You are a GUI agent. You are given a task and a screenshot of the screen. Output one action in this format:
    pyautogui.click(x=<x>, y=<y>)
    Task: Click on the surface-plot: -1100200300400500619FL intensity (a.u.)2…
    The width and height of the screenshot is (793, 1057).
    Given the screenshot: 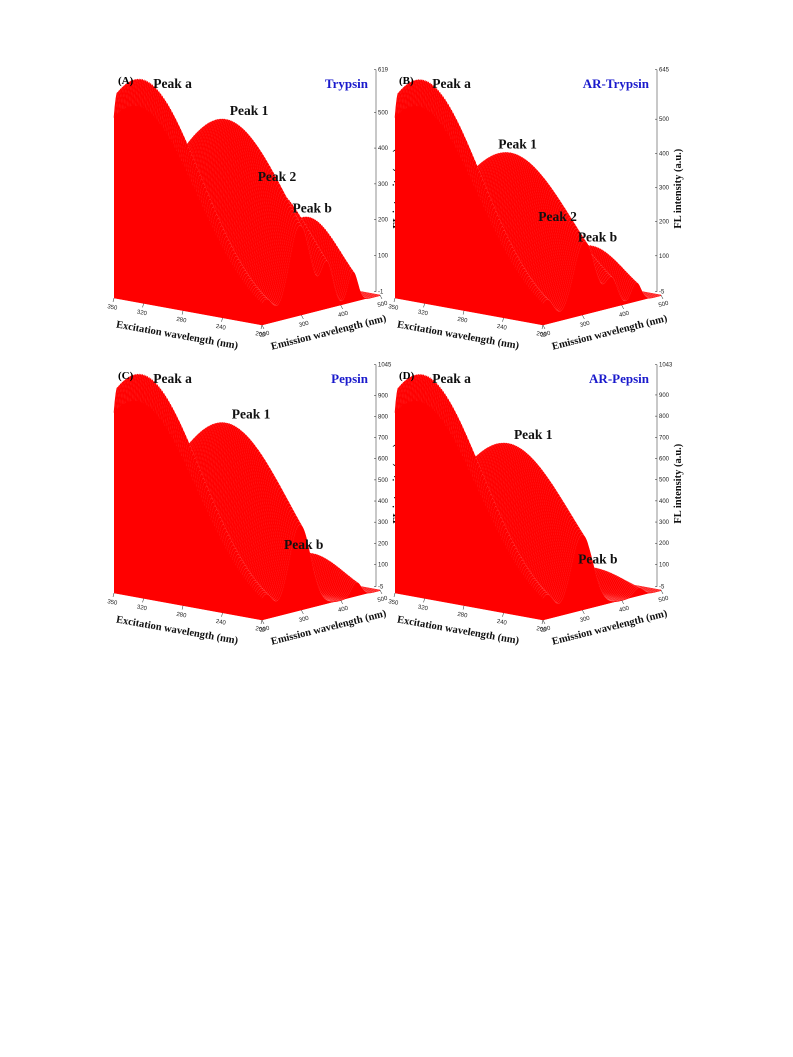 What is the action you would take?
    pyautogui.click(x=255, y=210)
    